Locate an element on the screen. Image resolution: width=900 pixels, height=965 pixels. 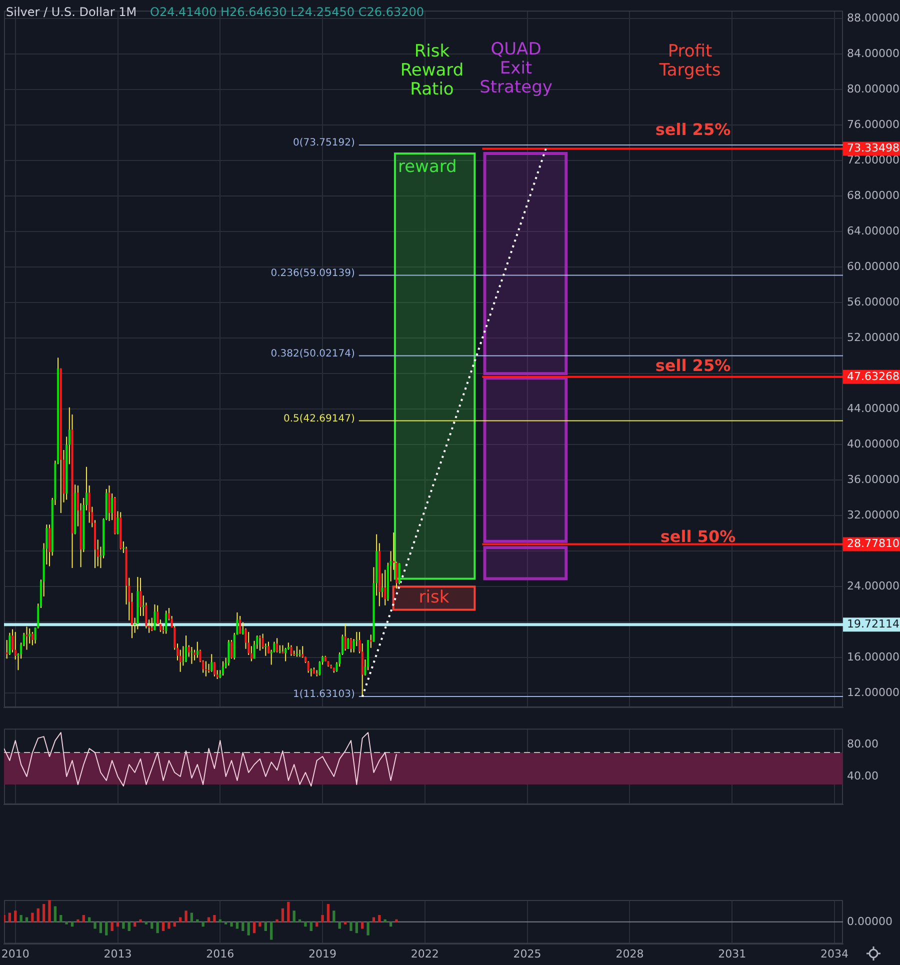
annotation: Risk Reward Ratio is located at coordinates (432, 70).